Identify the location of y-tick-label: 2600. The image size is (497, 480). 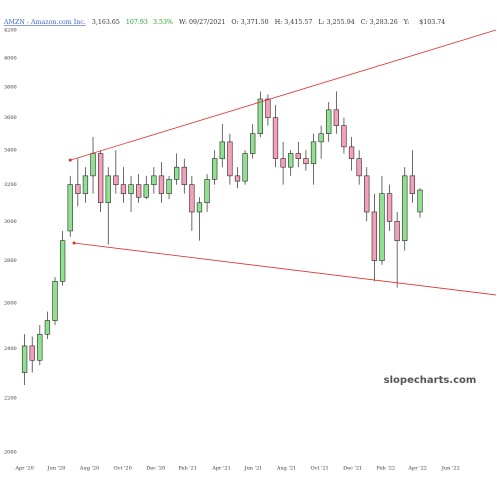
(10, 303).